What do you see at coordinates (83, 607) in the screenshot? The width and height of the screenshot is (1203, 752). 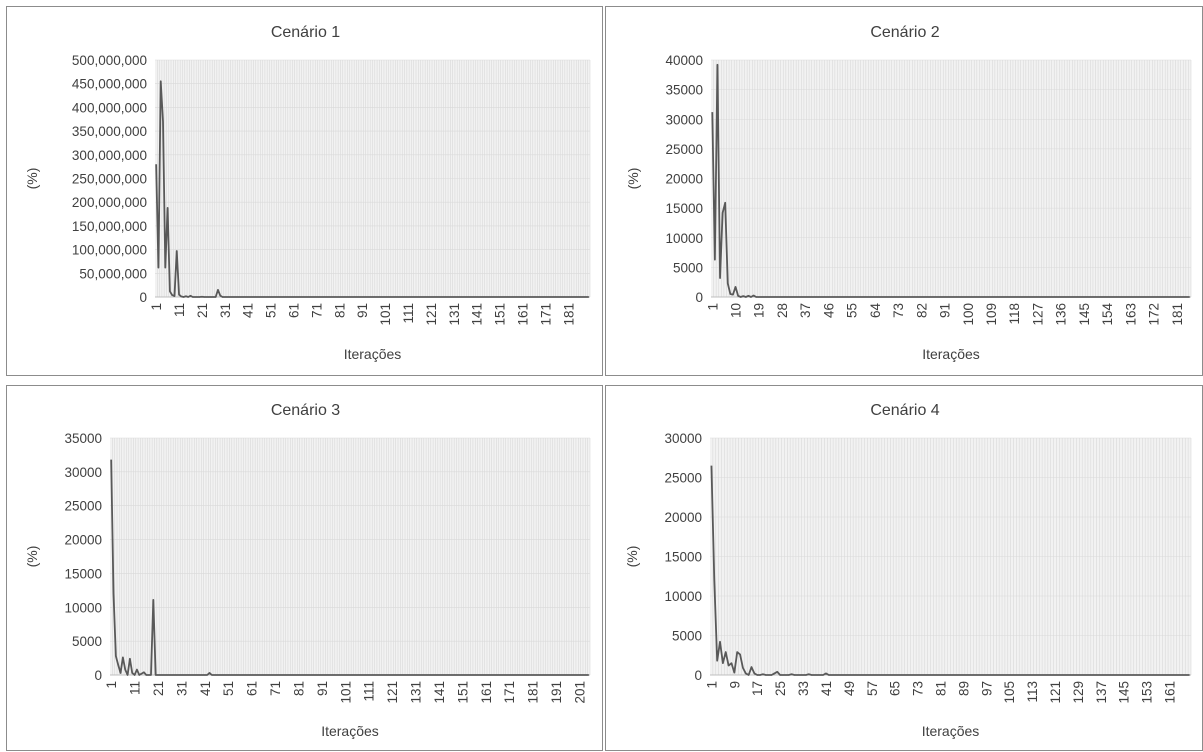 I see `y-tick-label: 10000` at bounding box center [83, 607].